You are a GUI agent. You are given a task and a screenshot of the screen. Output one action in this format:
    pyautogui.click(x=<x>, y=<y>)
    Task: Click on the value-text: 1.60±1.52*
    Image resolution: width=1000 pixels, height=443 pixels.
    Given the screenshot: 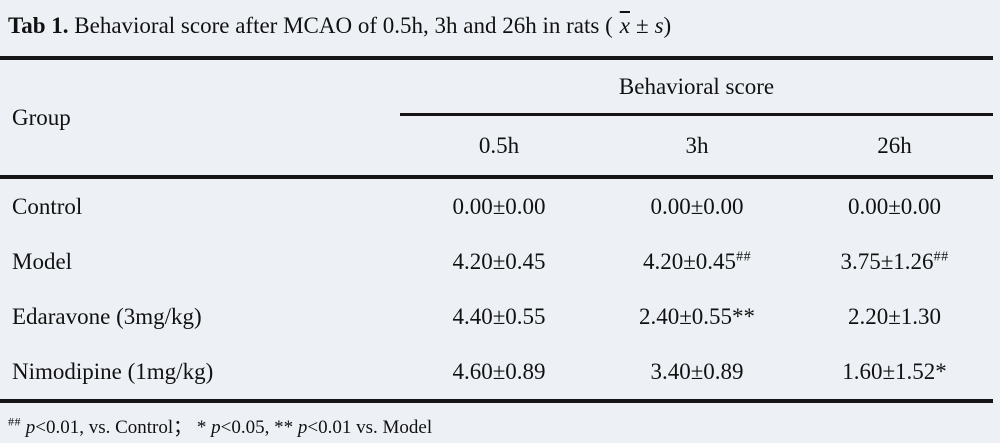 What is the action you would take?
    pyautogui.click(x=894, y=371)
    